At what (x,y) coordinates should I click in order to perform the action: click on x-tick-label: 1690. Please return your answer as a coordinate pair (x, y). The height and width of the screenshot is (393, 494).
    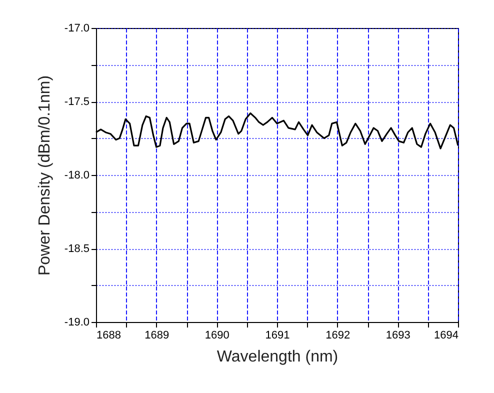
    Looking at the image, I should click on (217, 336).